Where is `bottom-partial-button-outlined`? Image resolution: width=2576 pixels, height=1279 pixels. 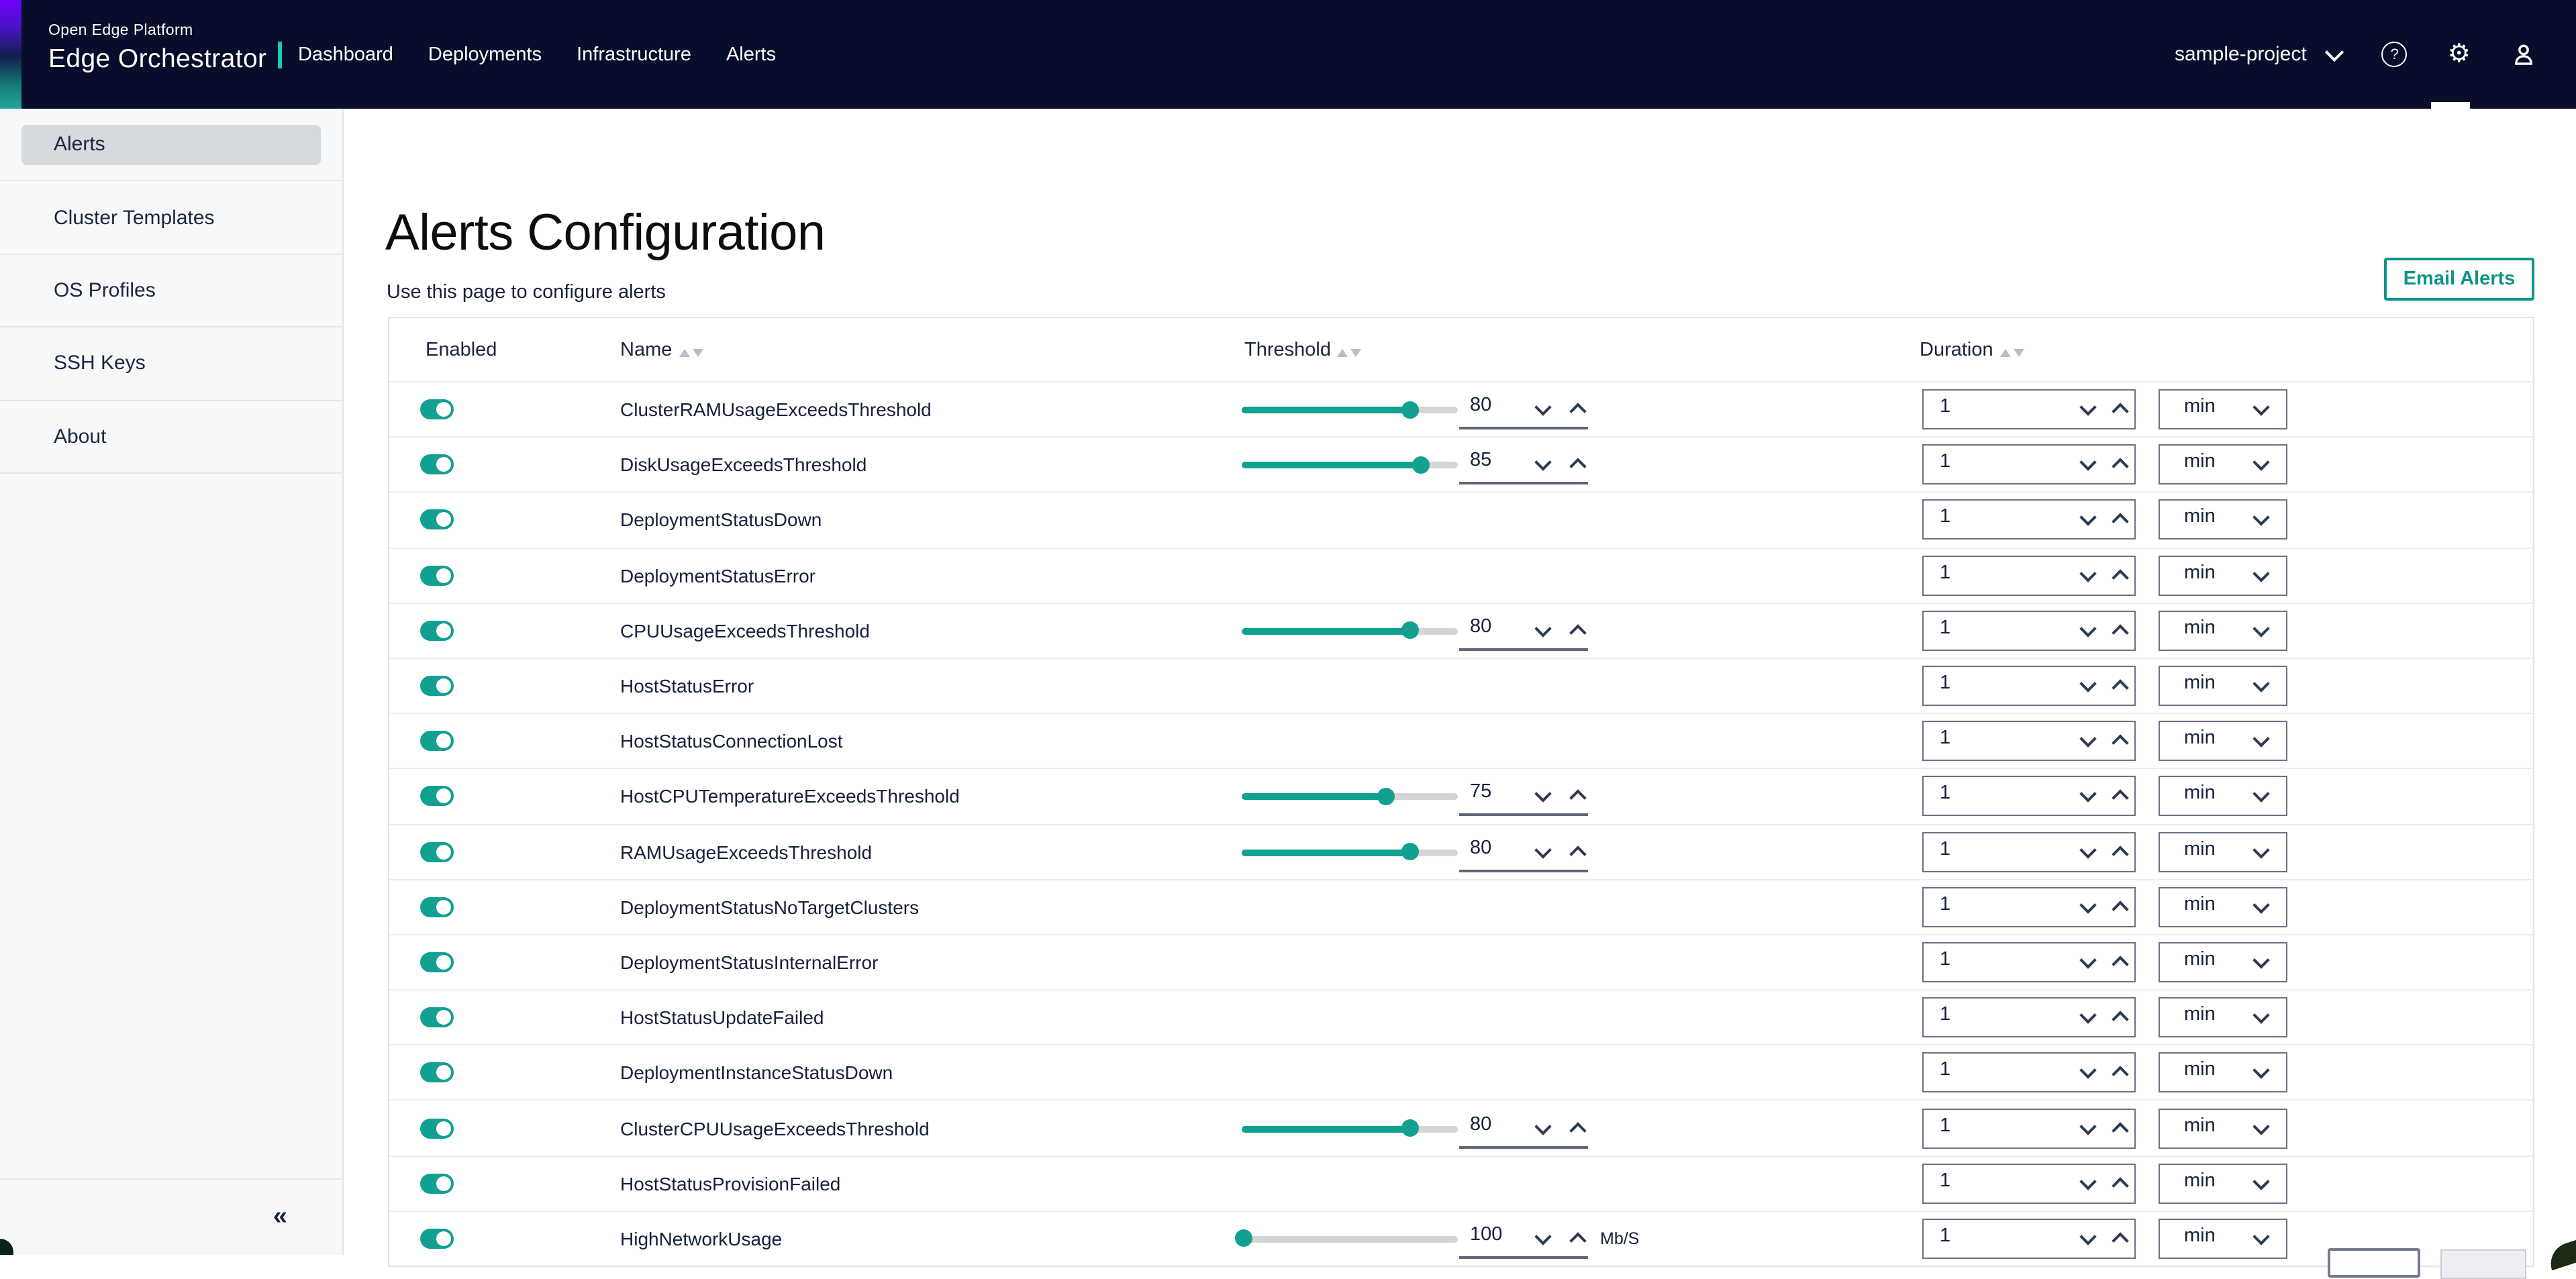 bottom-partial-button-outlined is located at coordinates (2374, 1263).